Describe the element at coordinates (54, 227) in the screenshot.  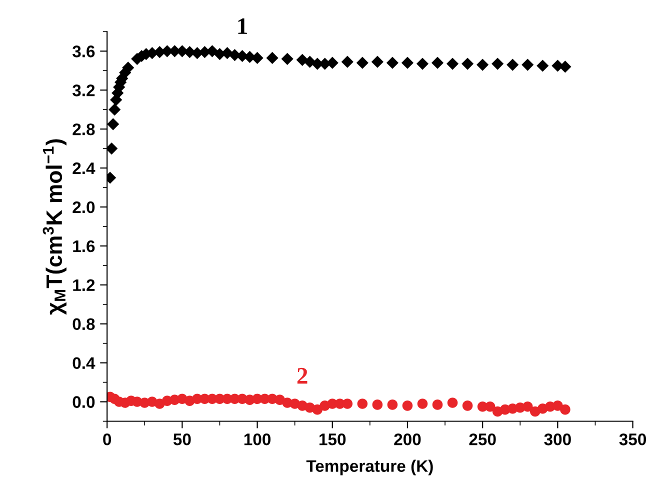
I see `y-axis-title: χ$_{M}$T(cm$^{3}$K mol$^{−1}$)` at that location.